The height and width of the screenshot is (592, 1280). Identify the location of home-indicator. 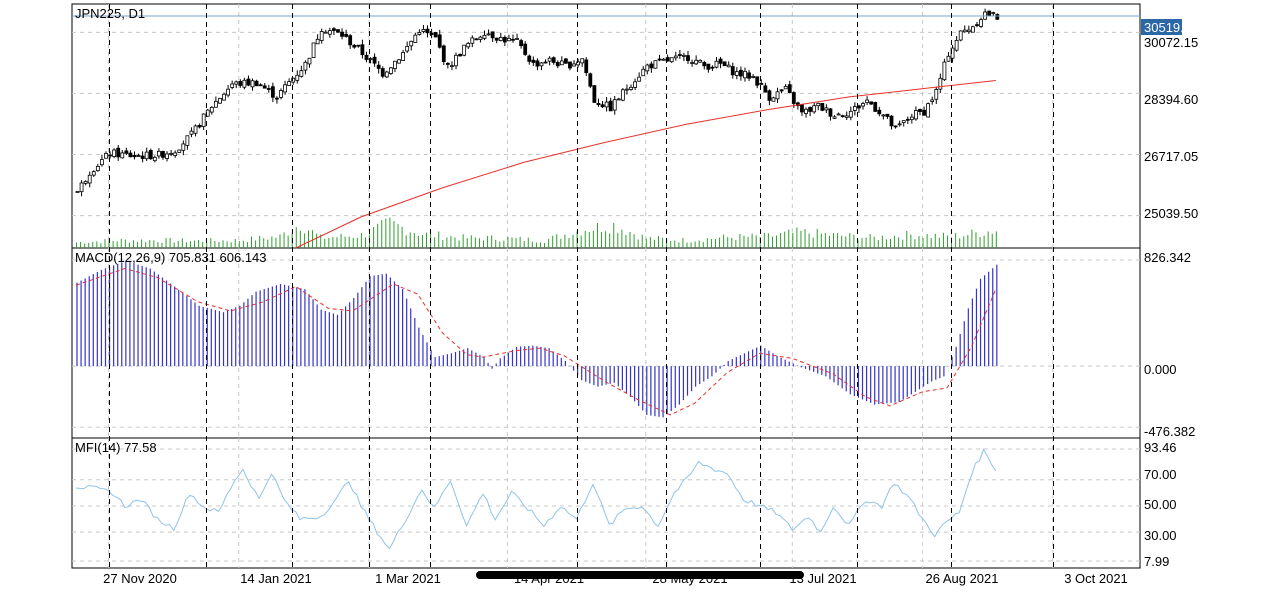
(640, 575).